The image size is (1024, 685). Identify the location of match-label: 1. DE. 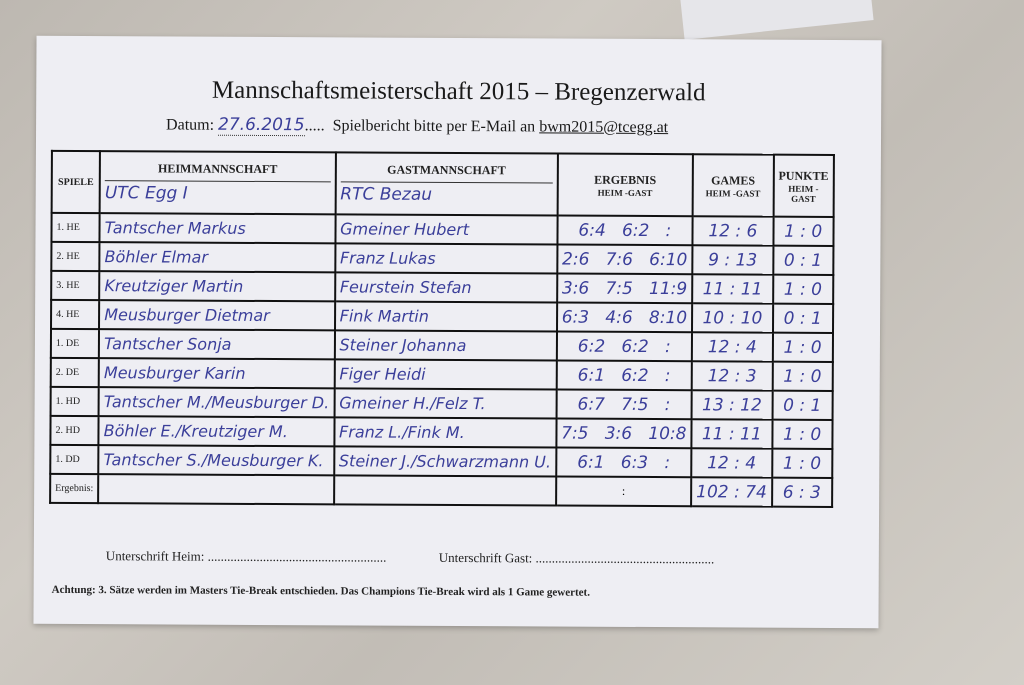
(75, 343).